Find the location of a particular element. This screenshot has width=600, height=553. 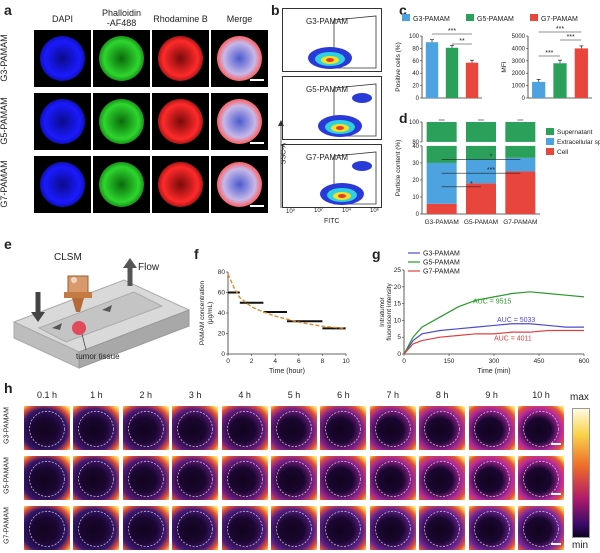

column-header: DAPI is located at coordinates (62, 19).